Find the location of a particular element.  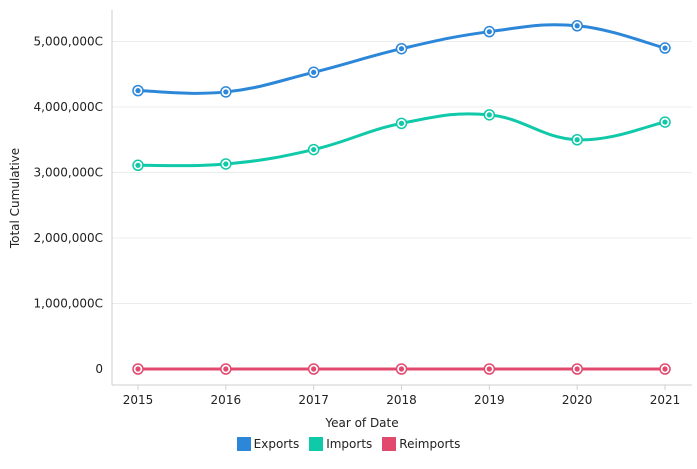

legend-label: Imports is located at coordinates (349, 444).